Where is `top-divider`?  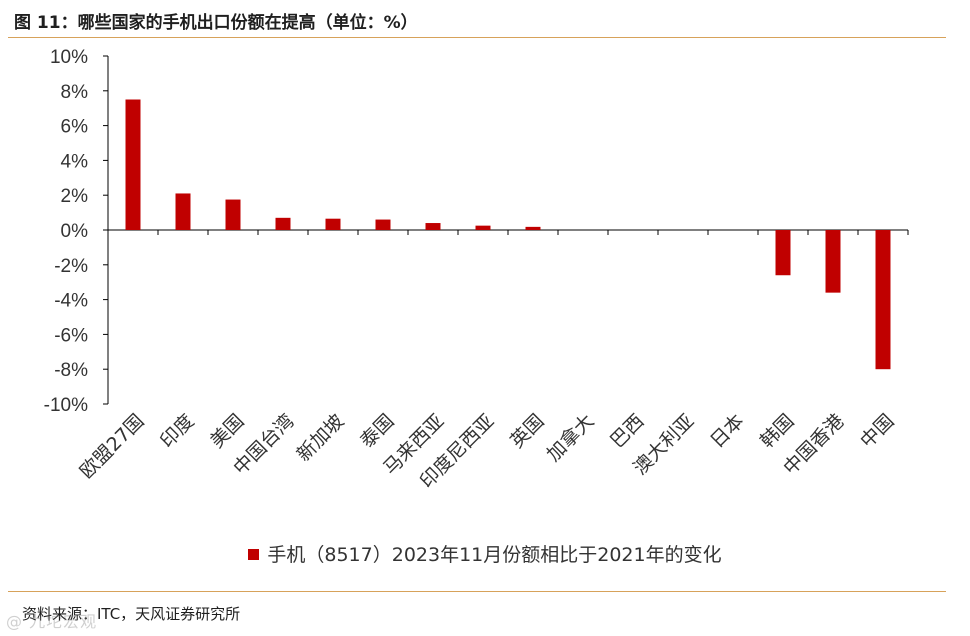 top-divider is located at coordinates (477, 37).